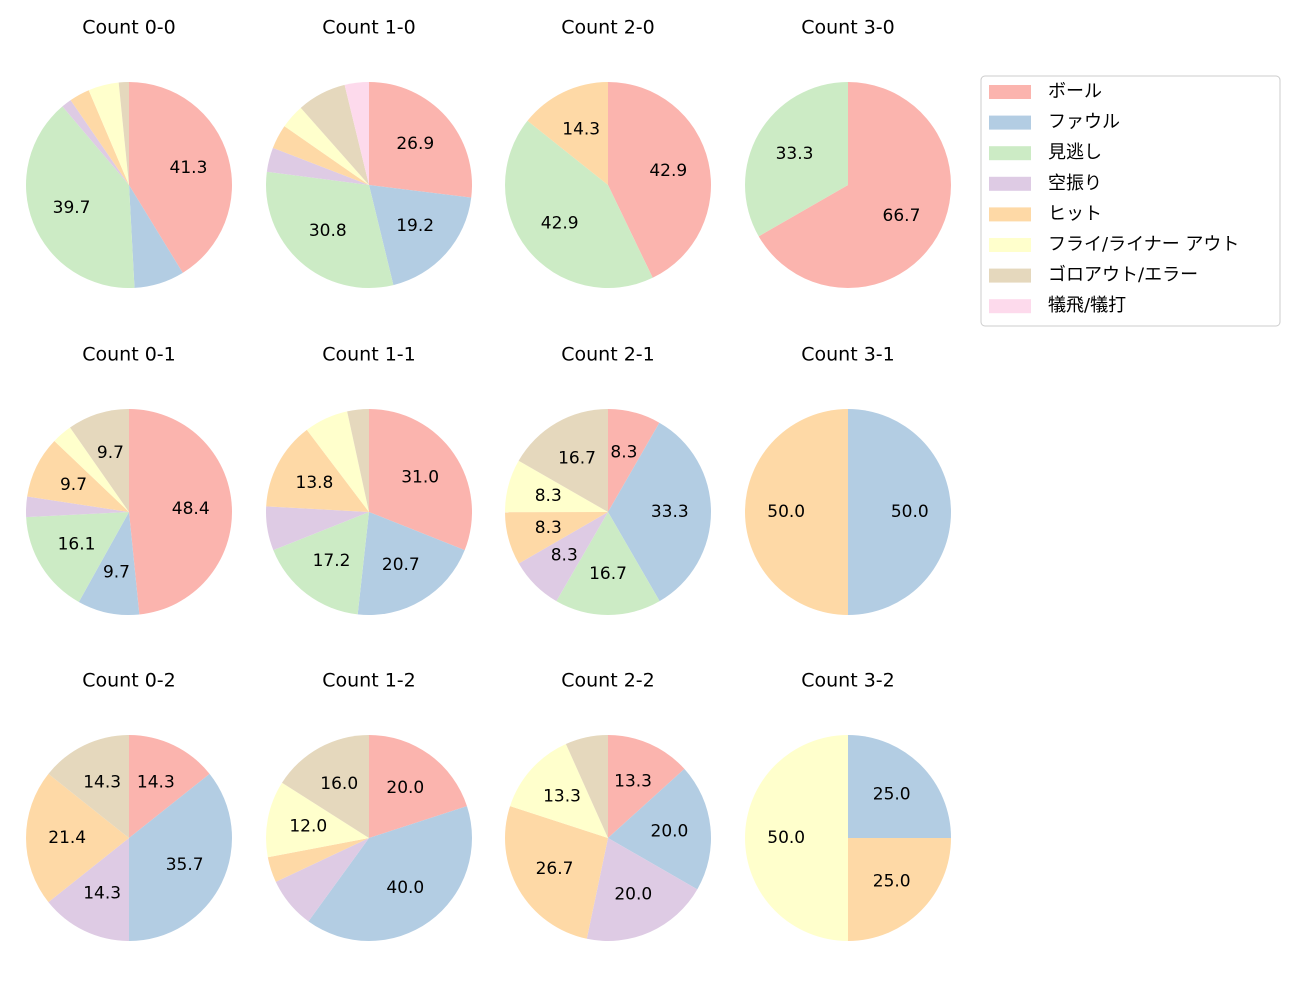 This screenshot has height=1000, width=1300. I want to click on legend-label: ボール, so click(1075, 91).